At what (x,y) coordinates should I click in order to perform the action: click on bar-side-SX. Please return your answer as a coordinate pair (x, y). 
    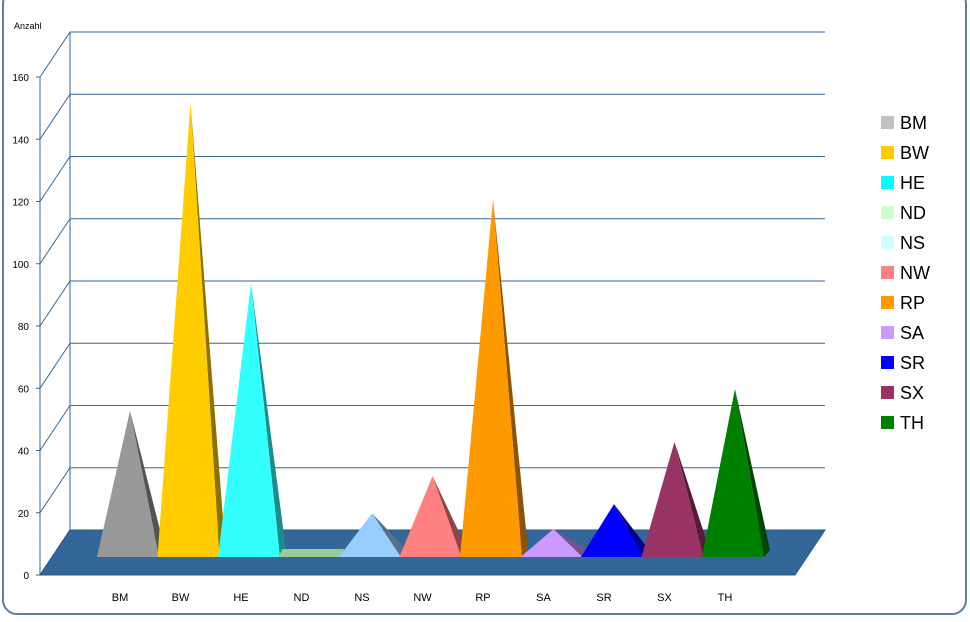
    Looking at the image, I should click on (692, 499).